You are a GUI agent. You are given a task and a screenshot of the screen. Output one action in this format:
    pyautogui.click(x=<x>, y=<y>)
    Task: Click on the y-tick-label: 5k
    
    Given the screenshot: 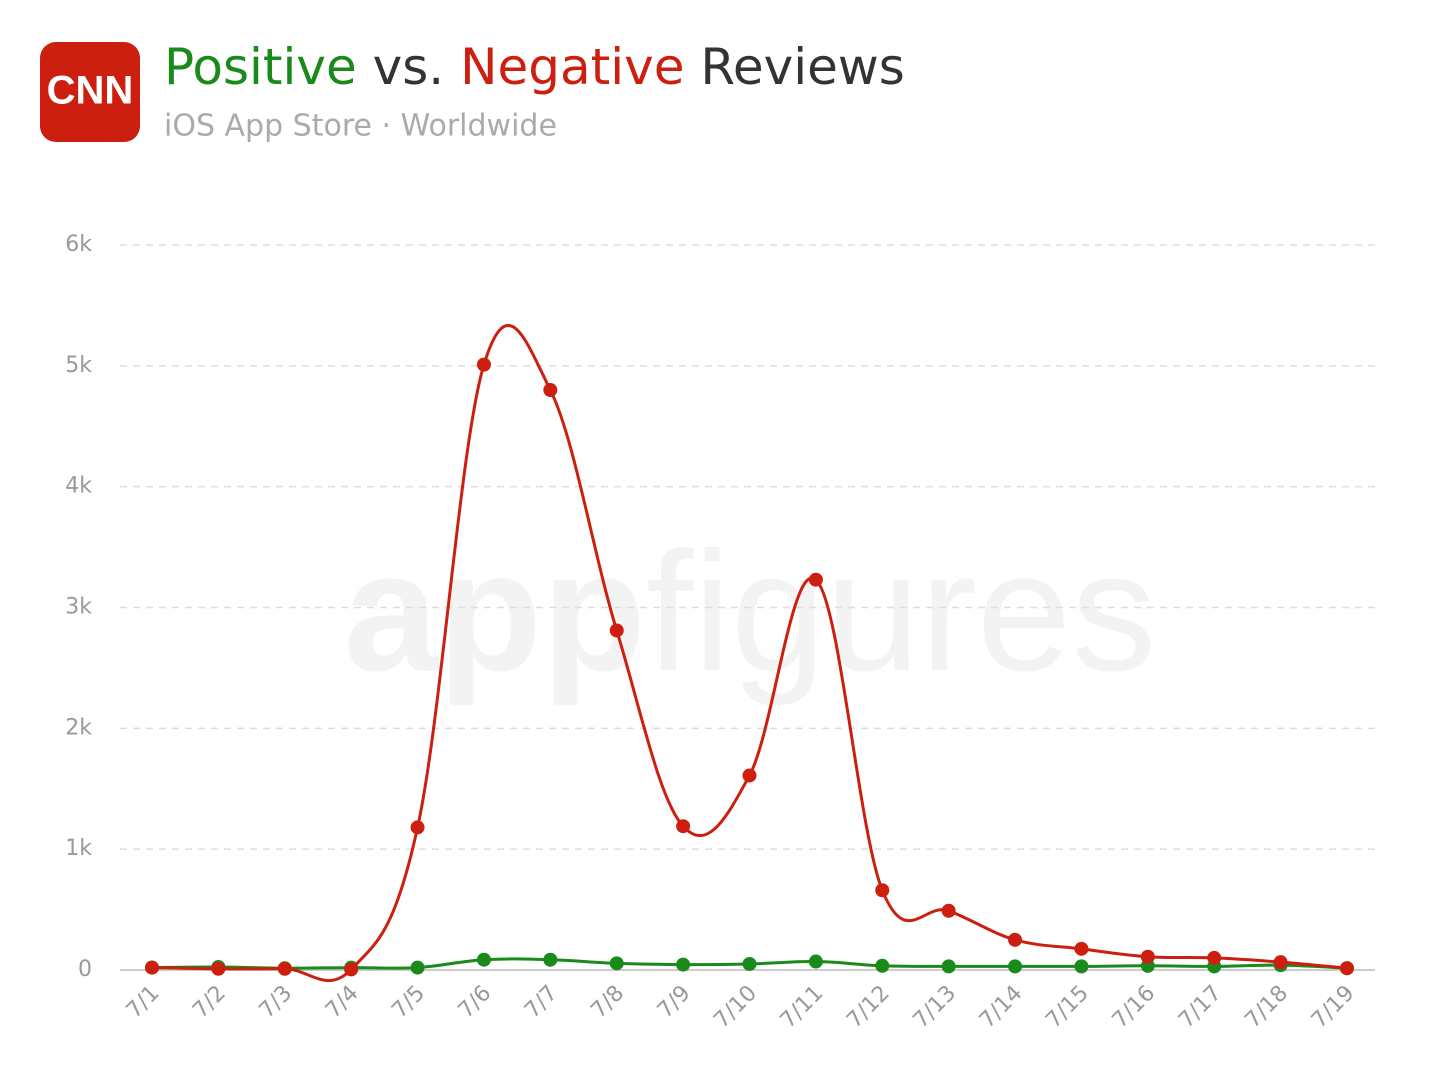 What is the action you would take?
    pyautogui.click(x=78, y=365)
    